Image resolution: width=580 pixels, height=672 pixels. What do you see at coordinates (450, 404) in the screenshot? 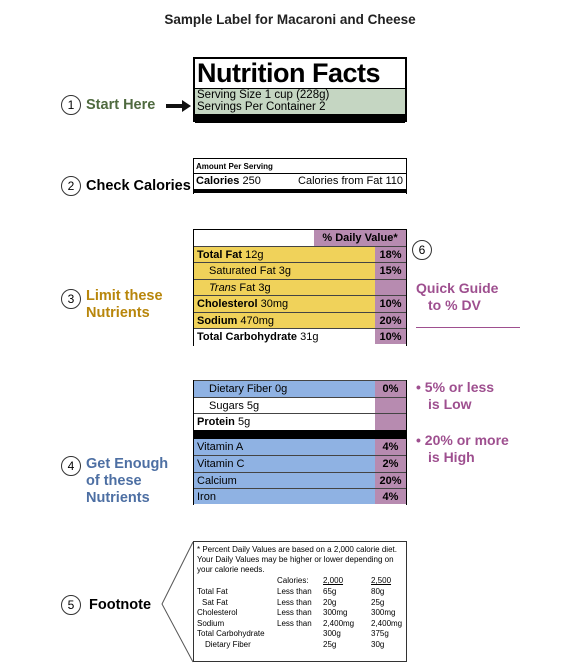
I see `note-line: is Low` at bounding box center [450, 404].